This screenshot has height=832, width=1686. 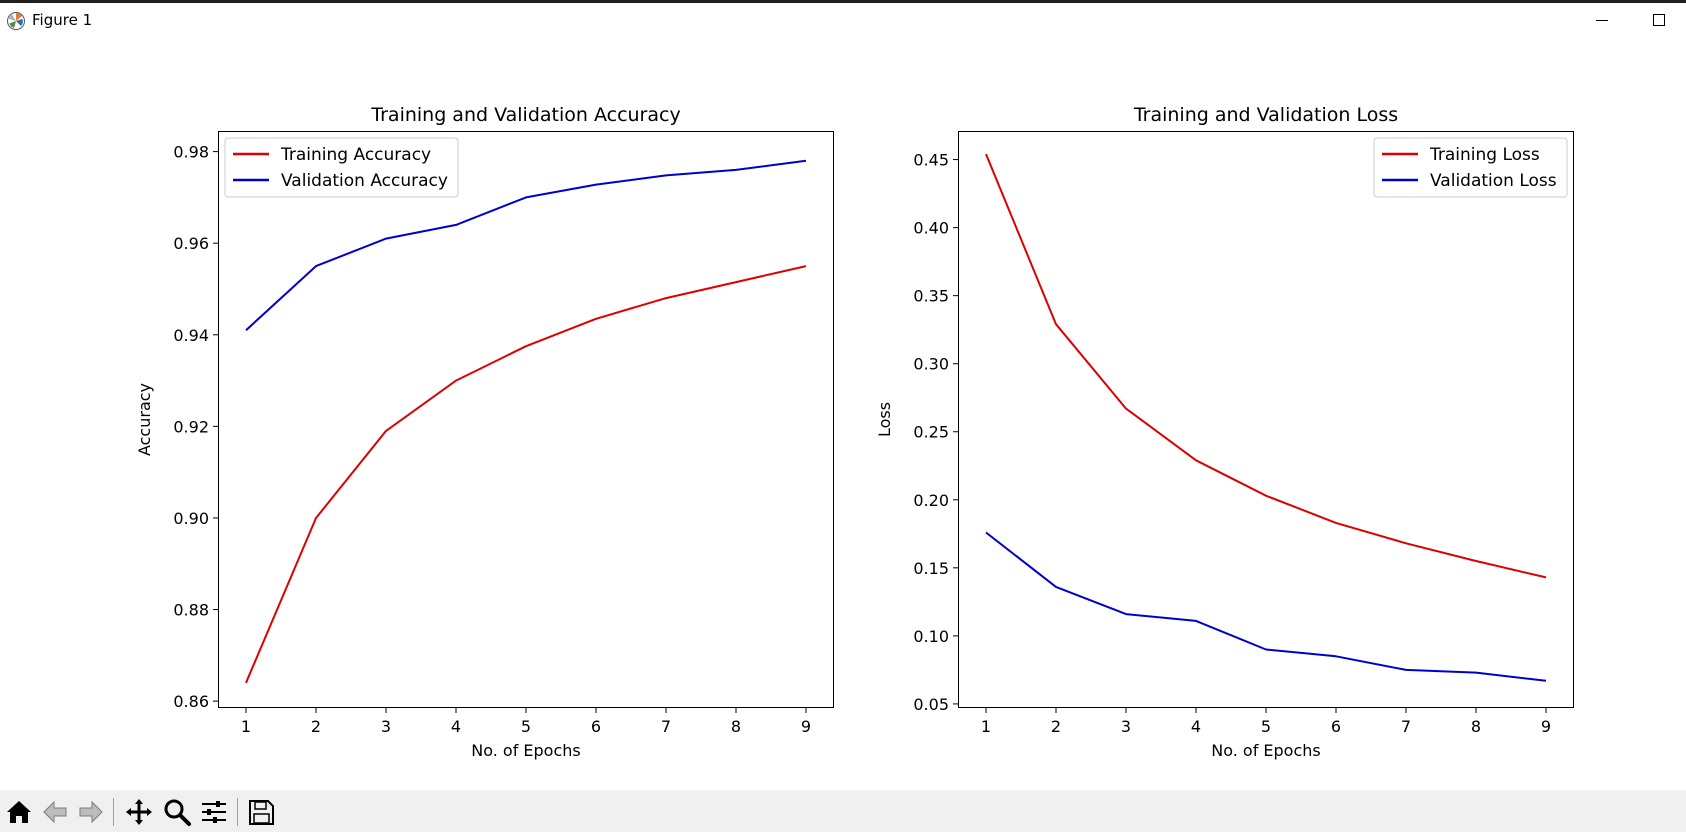 I want to click on zoom-button, so click(x=177, y=812).